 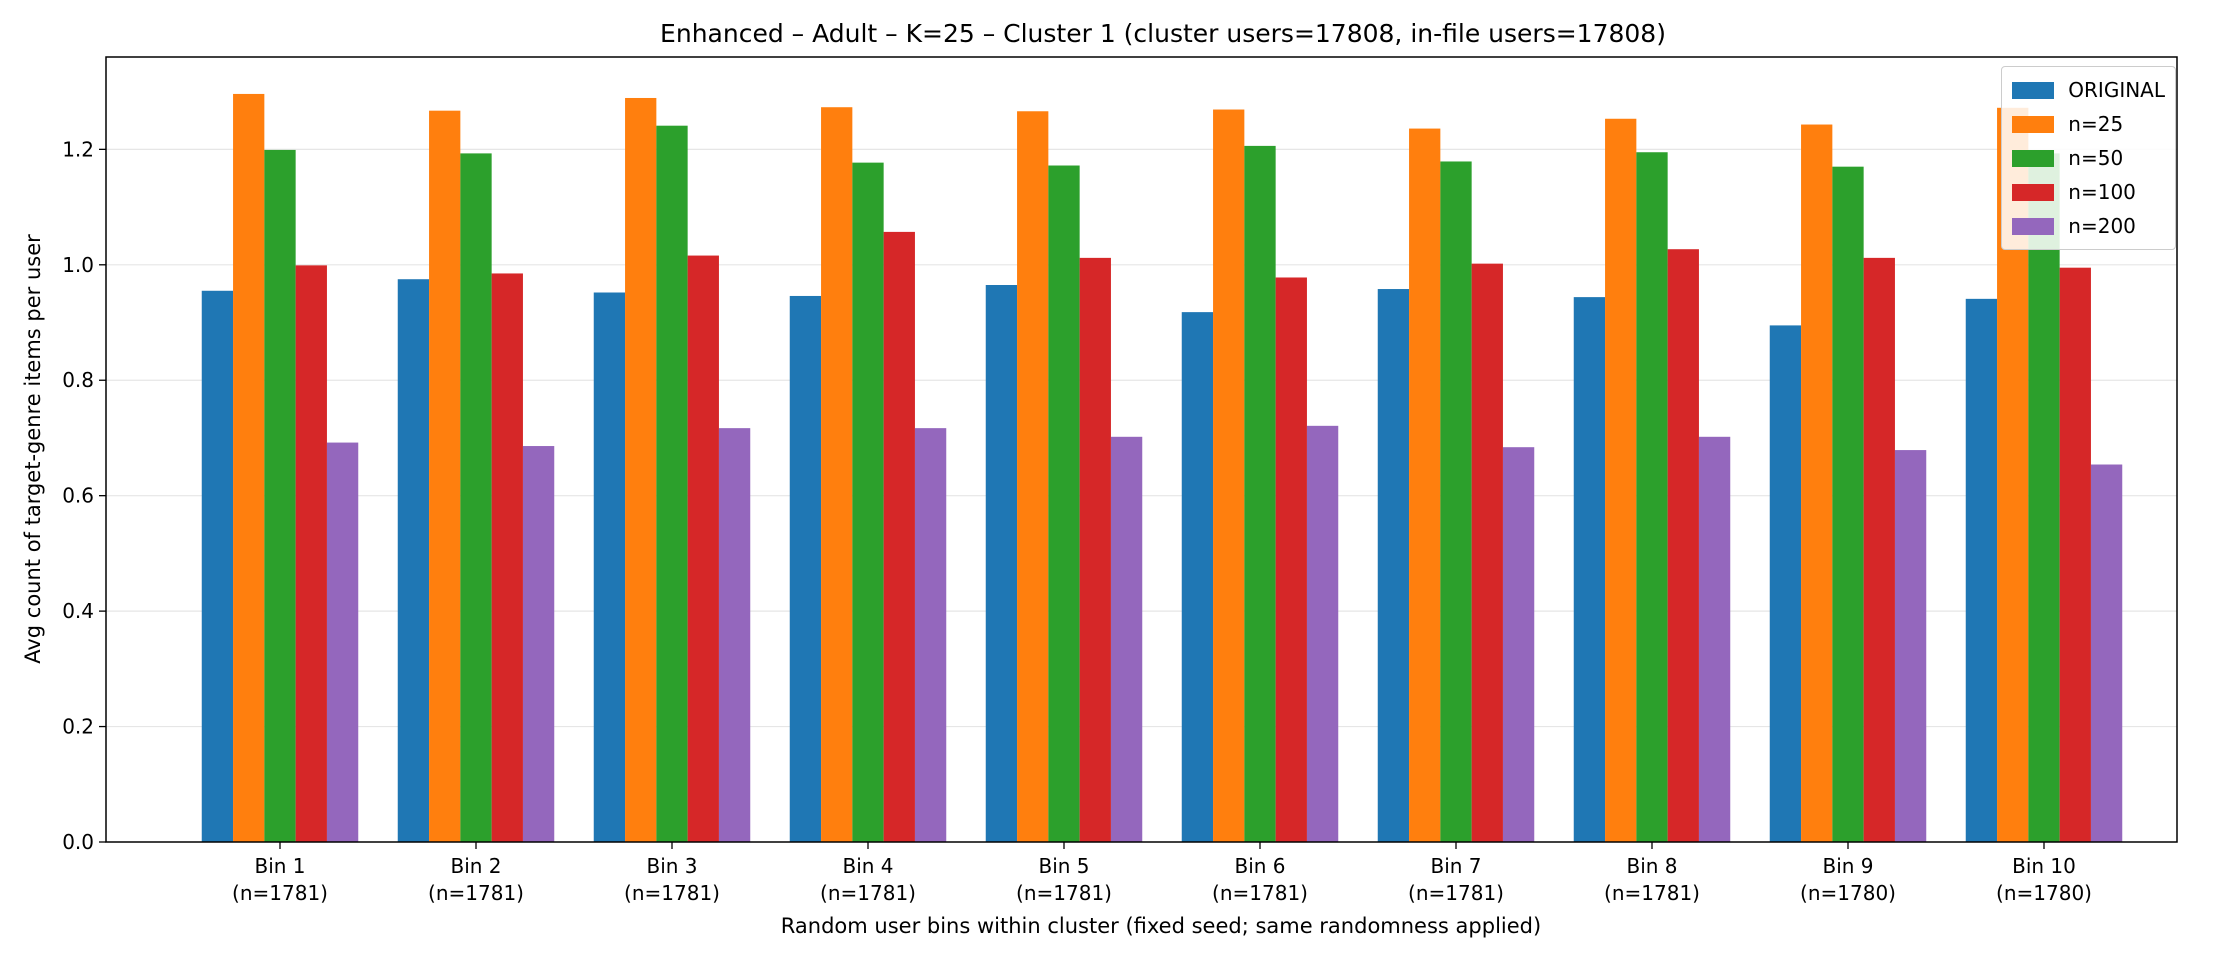 I want to click on y-tick-label: 0.8, so click(x=78, y=380).